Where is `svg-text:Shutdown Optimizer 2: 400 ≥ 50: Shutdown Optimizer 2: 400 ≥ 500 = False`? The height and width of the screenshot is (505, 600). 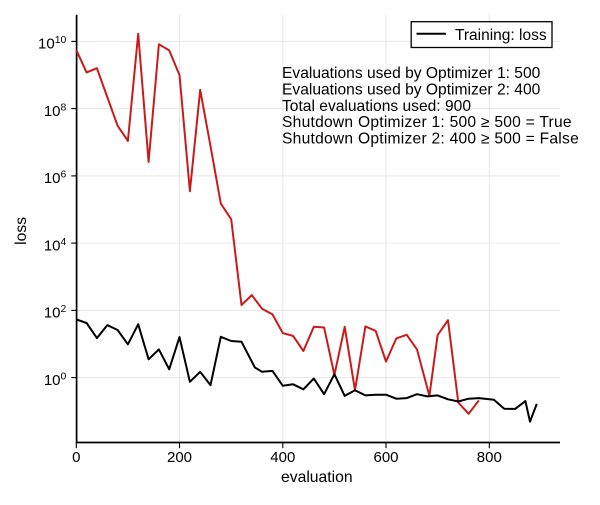
svg-text:Shutdown Optimizer 2: 400 ≥ 50: Shutdown Optimizer 2: 400 ≥ 500 = False is located at coordinates (430, 138).